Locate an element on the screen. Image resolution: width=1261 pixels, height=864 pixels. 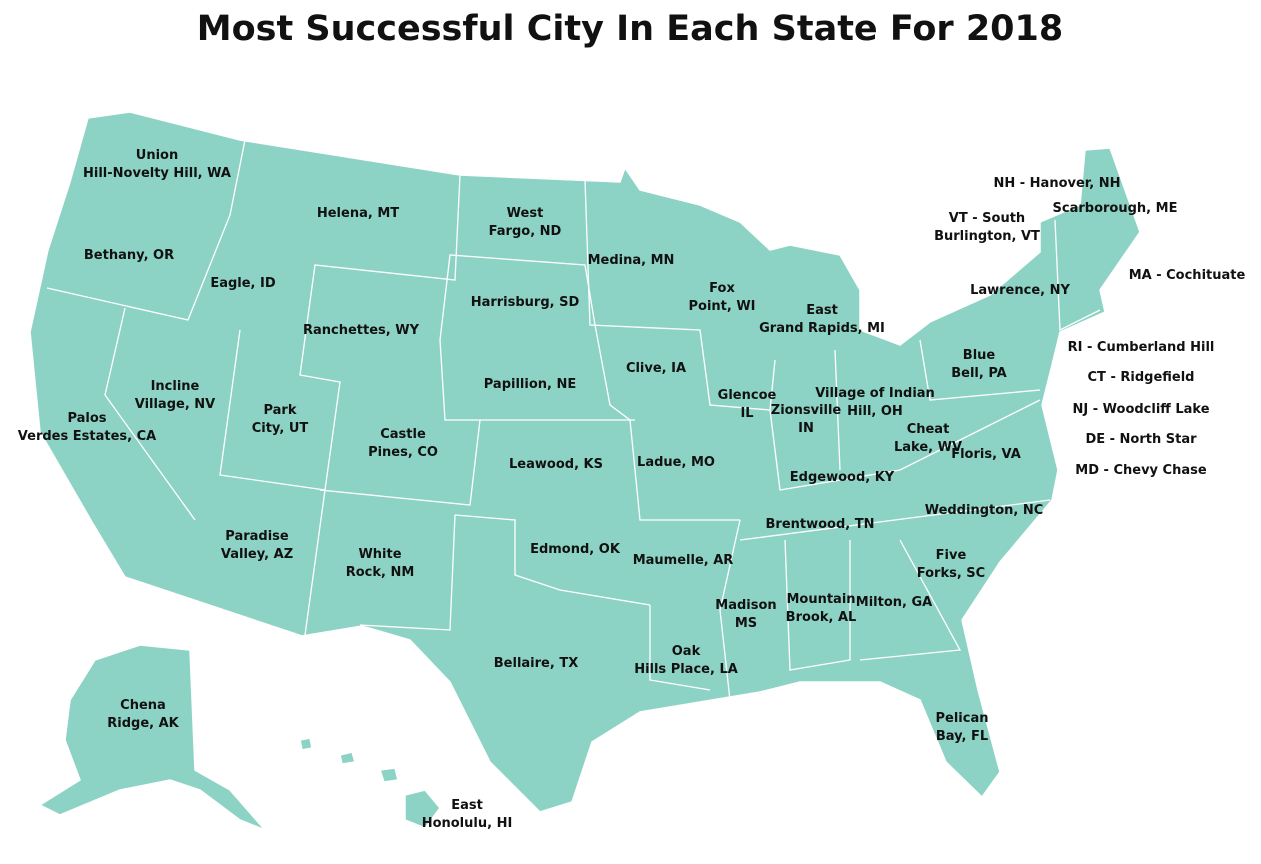
city-label: Castle Pines, CO is located at coordinates (403, 443).